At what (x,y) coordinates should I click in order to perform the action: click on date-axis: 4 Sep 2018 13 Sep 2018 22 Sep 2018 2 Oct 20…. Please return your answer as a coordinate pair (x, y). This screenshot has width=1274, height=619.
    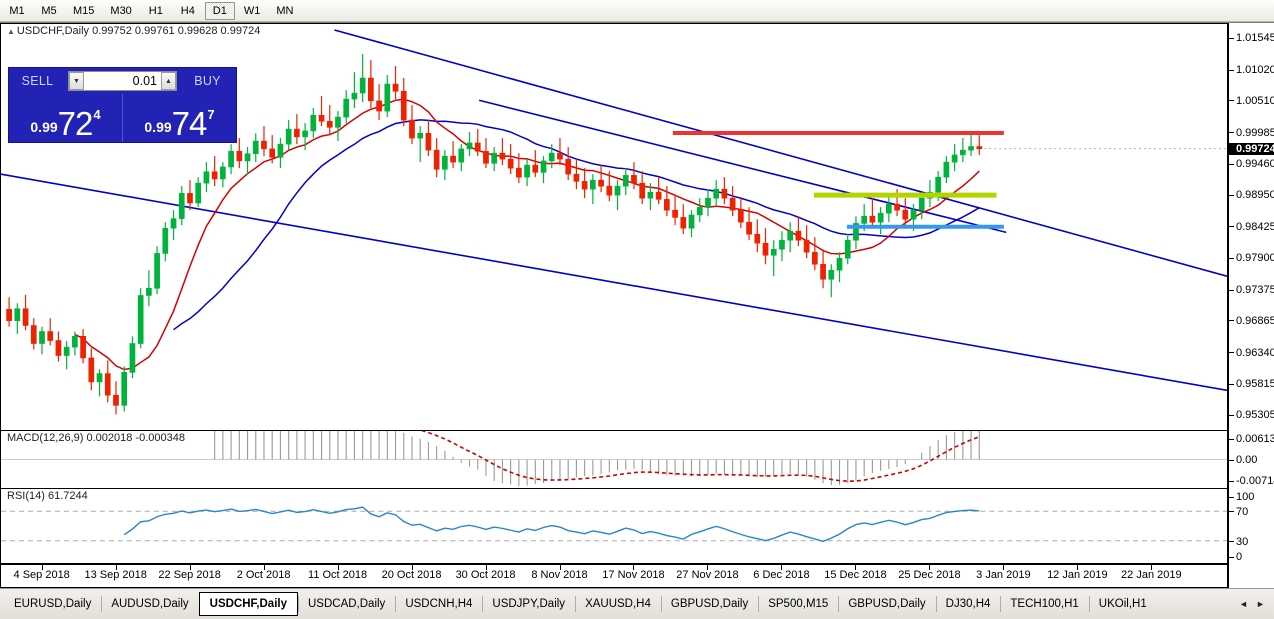
    Looking at the image, I should click on (614, 576).